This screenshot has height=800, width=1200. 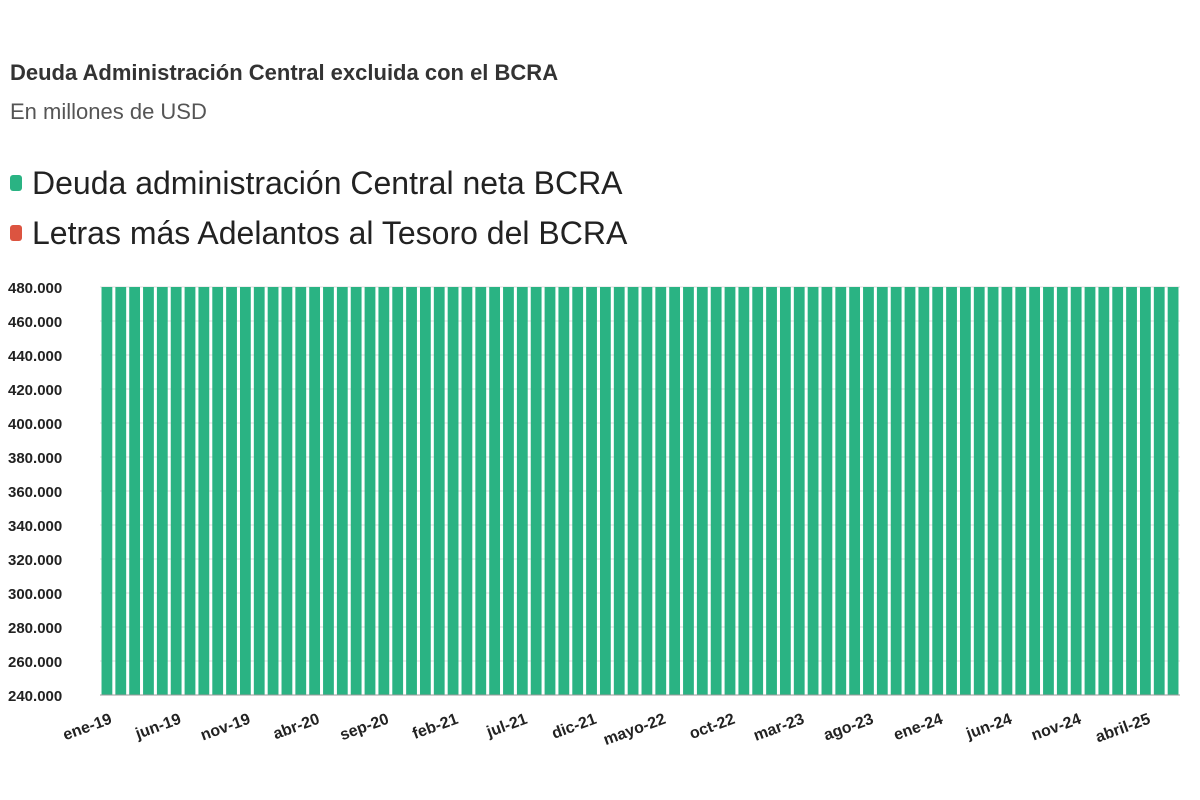 I want to click on x-tick-label: dic-21, so click(x=574, y=727).